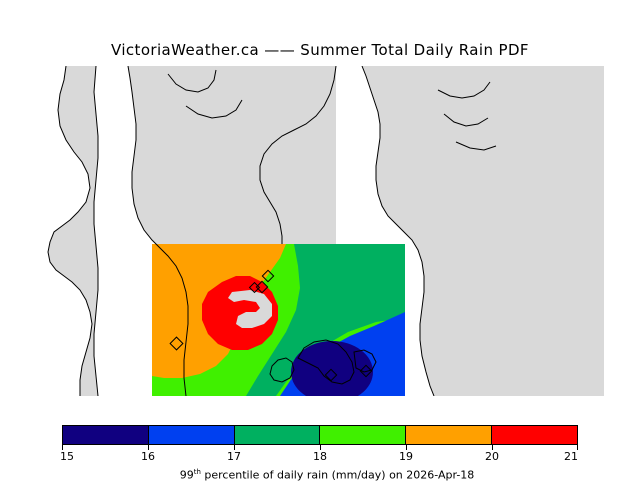 This screenshot has width=640, height=495. I want to click on colorbar-label-15: 15, so click(67, 456).